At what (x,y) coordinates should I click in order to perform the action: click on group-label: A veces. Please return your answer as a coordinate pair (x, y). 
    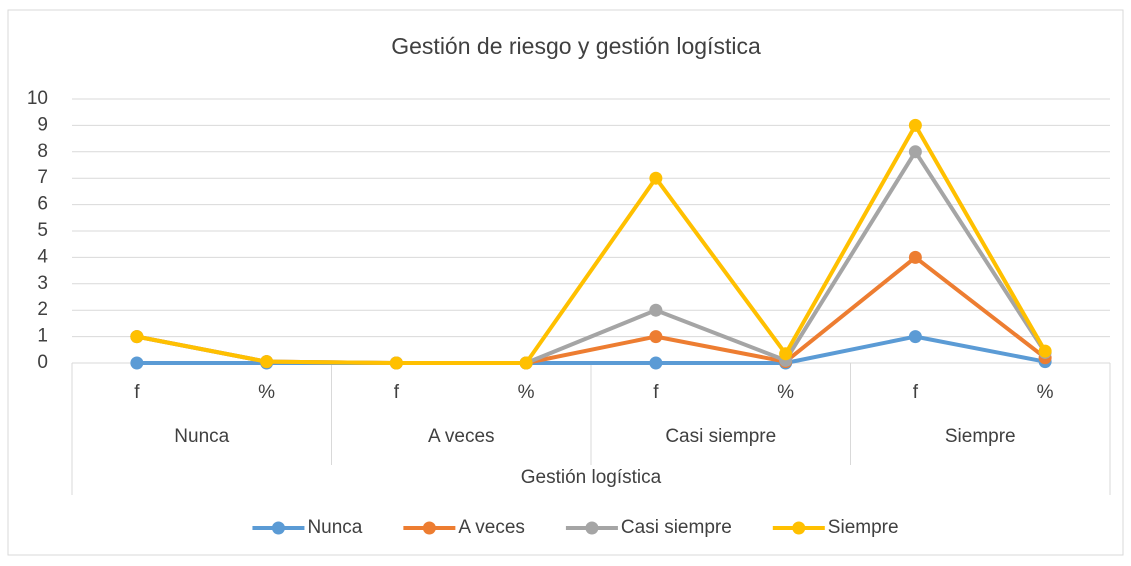
    Looking at the image, I should click on (461, 436).